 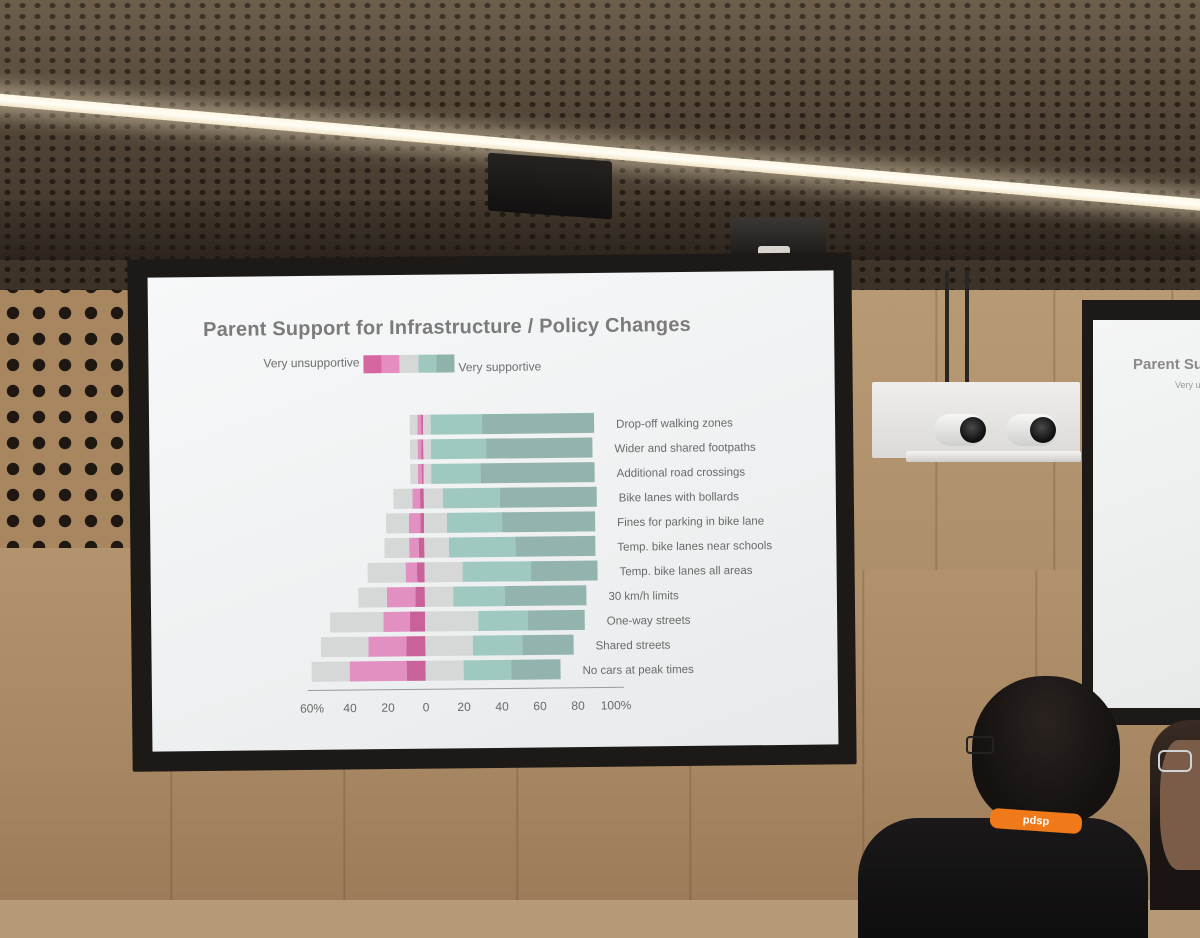 I want to click on x-axis-line, so click(x=465, y=689).